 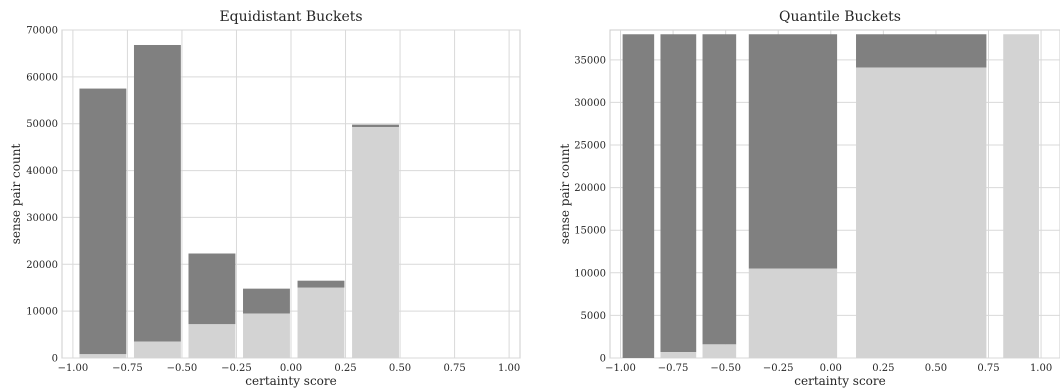 What do you see at coordinates (590, 231) in the screenshot?
I see `y-tick-label: 15000` at bounding box center [590, 231].